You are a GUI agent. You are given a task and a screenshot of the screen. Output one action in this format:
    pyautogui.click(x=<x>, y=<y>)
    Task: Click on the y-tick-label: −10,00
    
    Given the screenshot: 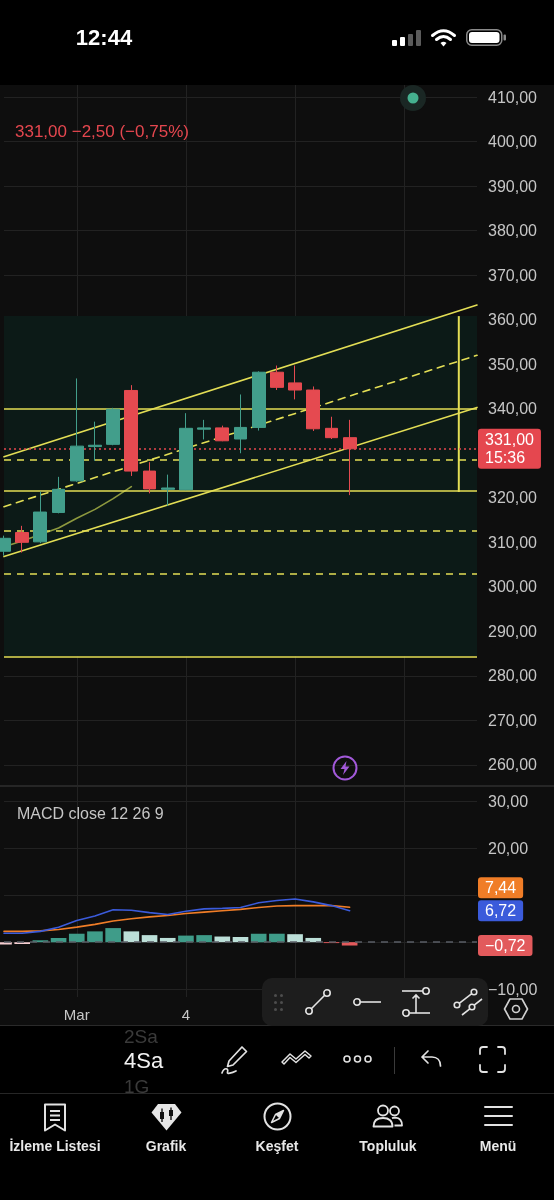 What is the action you would take?
    pyautogui.click(x=513, y=989)
    